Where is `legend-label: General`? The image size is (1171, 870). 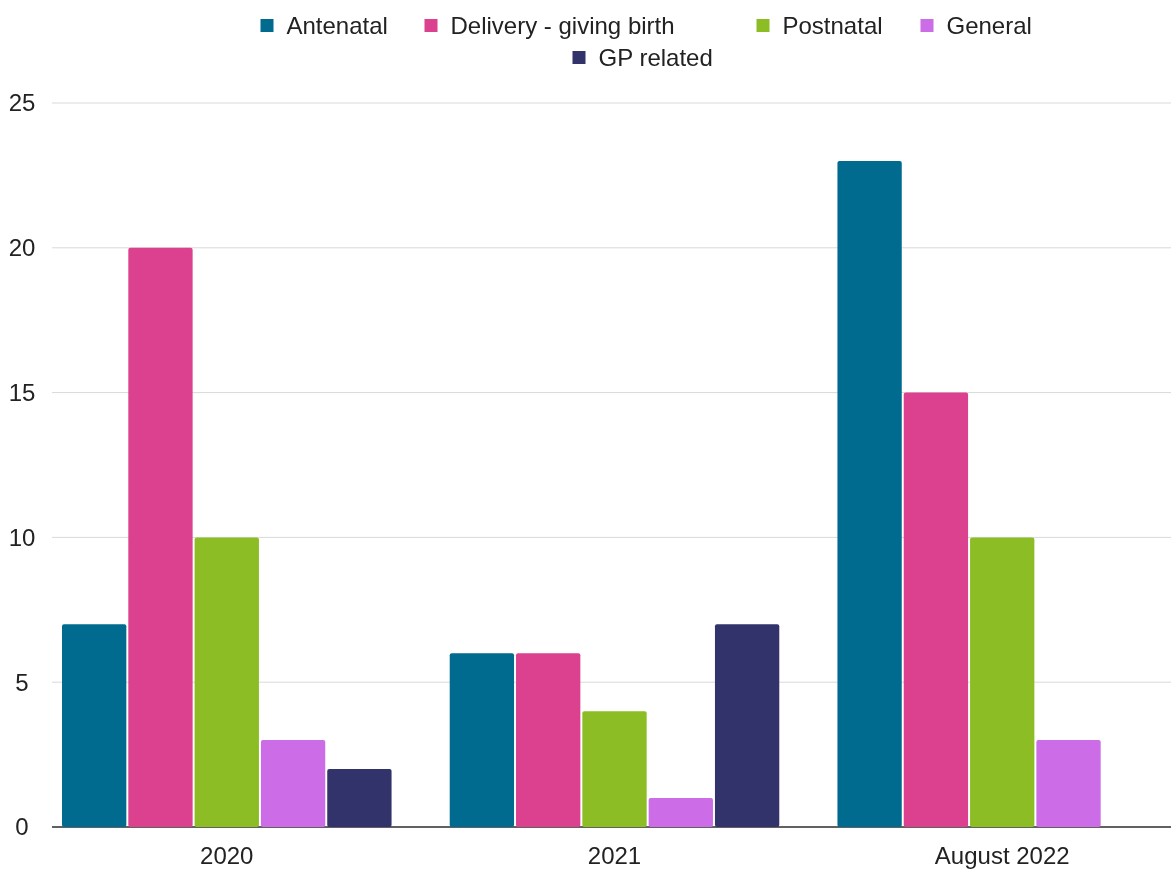
legend-label: General is located at coordinates (989, 26).